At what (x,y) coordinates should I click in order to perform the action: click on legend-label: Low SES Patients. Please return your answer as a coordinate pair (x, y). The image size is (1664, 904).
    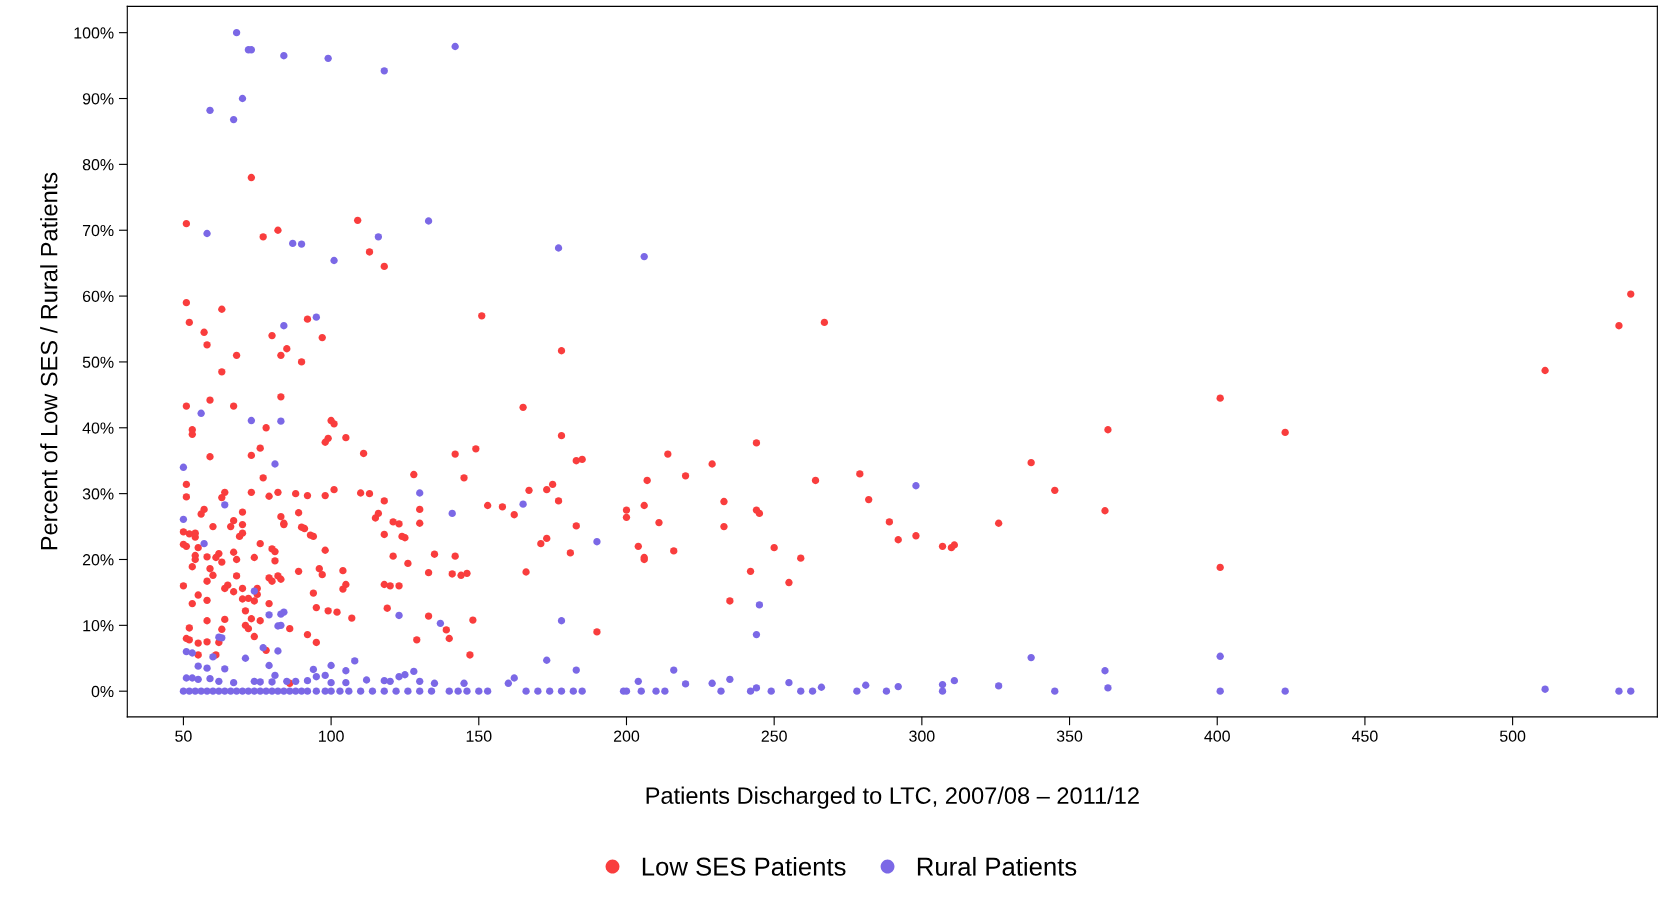
    Looking at the image, I should click on (744, 866).